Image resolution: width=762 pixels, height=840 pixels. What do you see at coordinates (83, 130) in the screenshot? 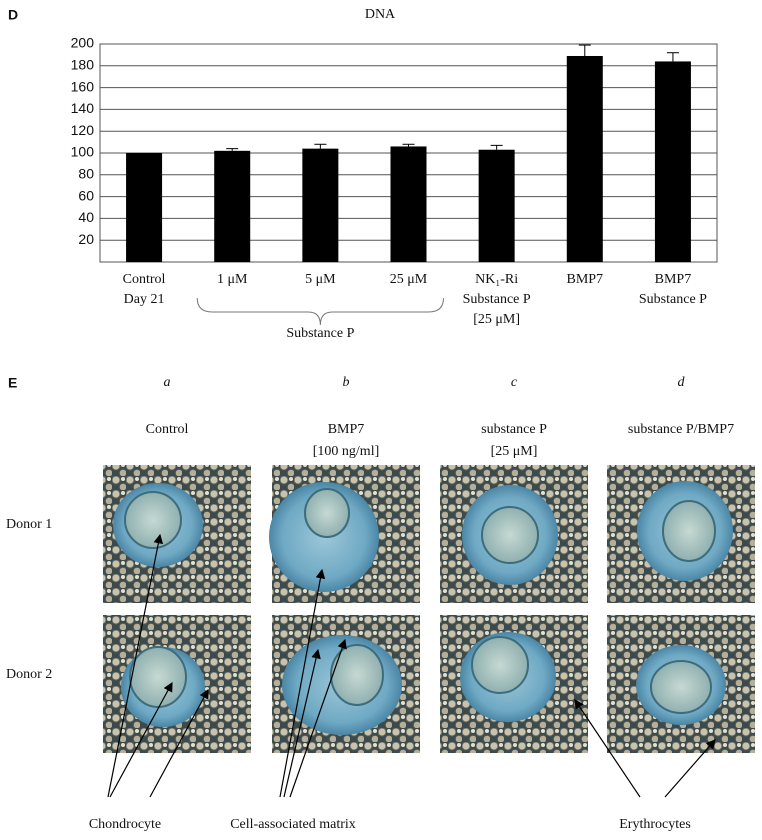
I see `y-tick-label: 120` at bounding box center [83, 130].